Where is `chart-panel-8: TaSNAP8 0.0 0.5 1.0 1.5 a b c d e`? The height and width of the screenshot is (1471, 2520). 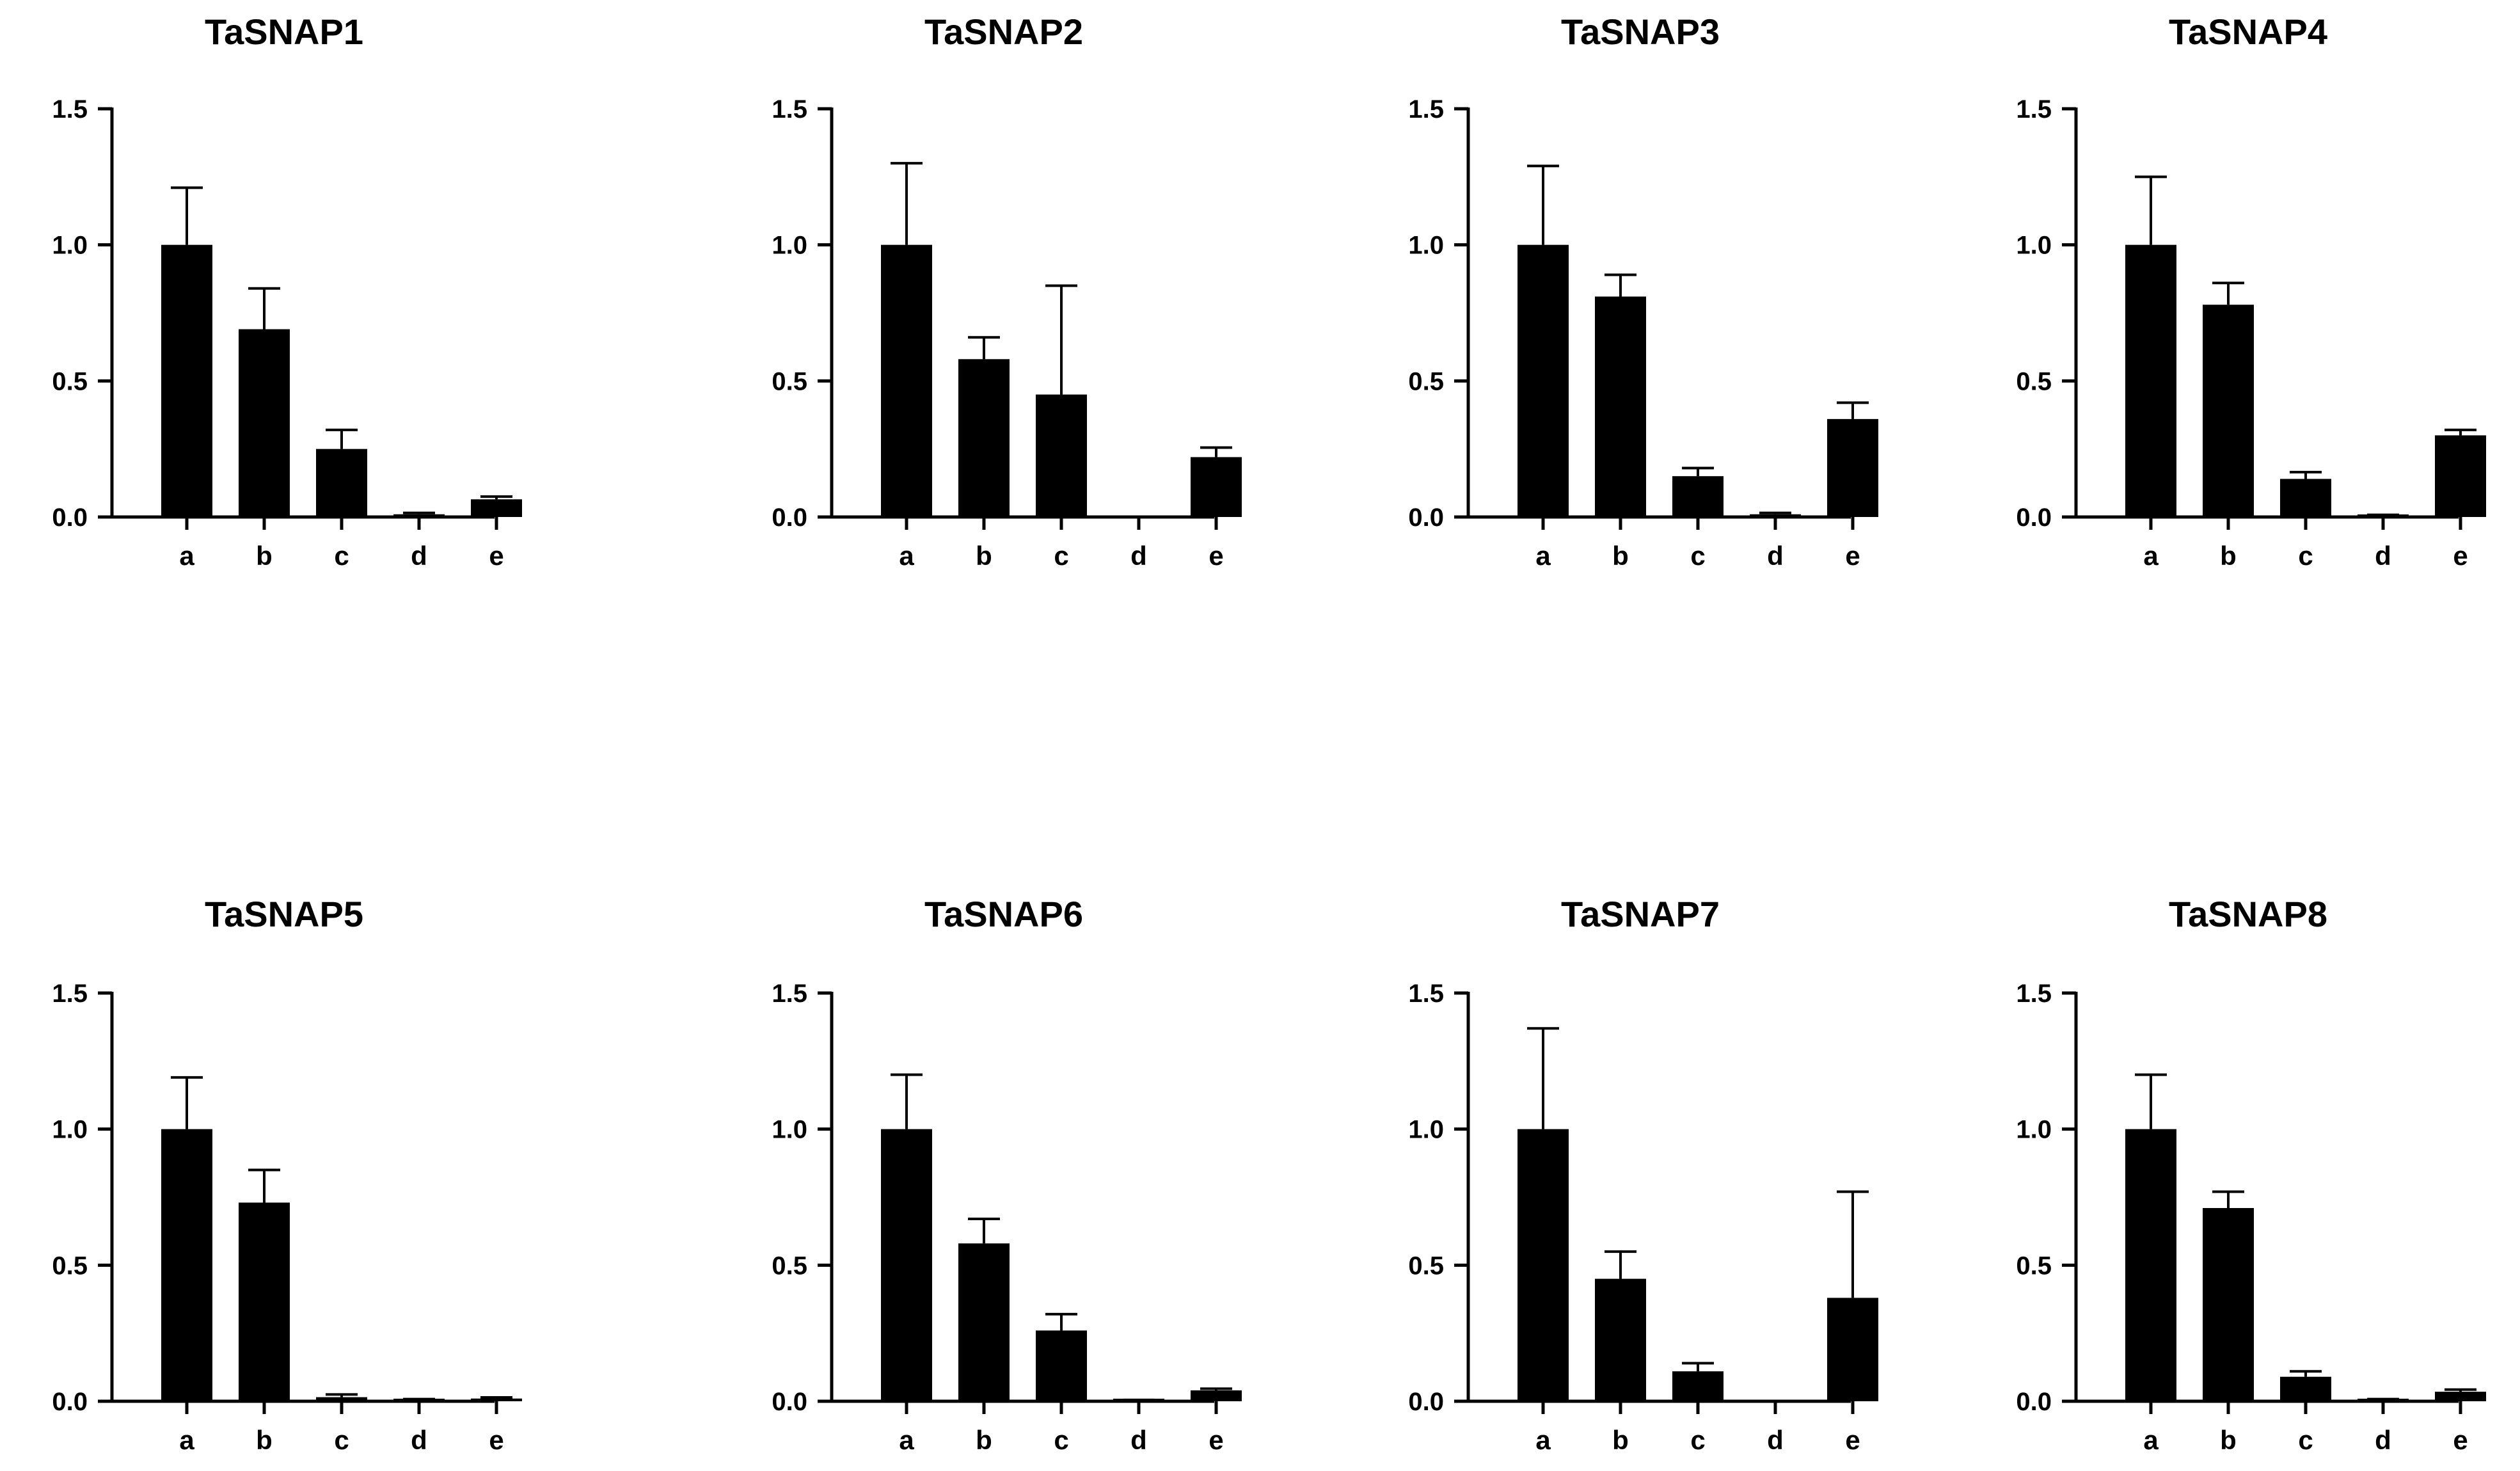 chart-panel-8: TaSNAP8 0.0 0.5 1.0 1.5 a b c d e is located at coordinates (2251, 1174).